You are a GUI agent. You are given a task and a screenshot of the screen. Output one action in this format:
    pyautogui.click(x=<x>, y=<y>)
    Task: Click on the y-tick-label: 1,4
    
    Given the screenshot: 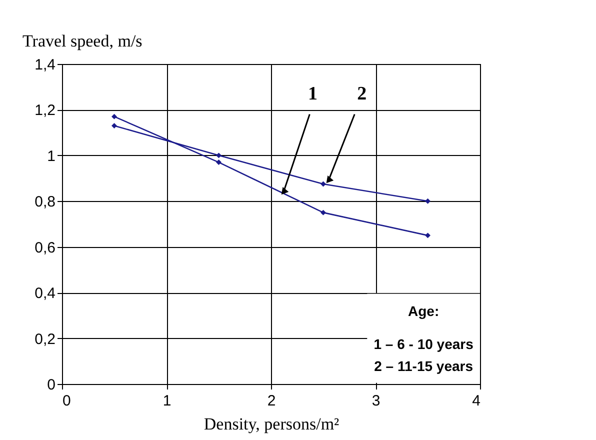 What is the action you would take?
    pyautogui.click(x=45, y=65)
    